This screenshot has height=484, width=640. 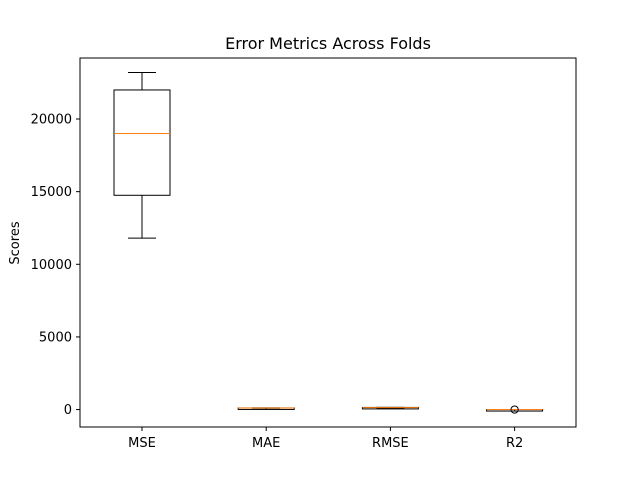 I want to click on x-tick-label: MAE, so click(x=266, y=443).